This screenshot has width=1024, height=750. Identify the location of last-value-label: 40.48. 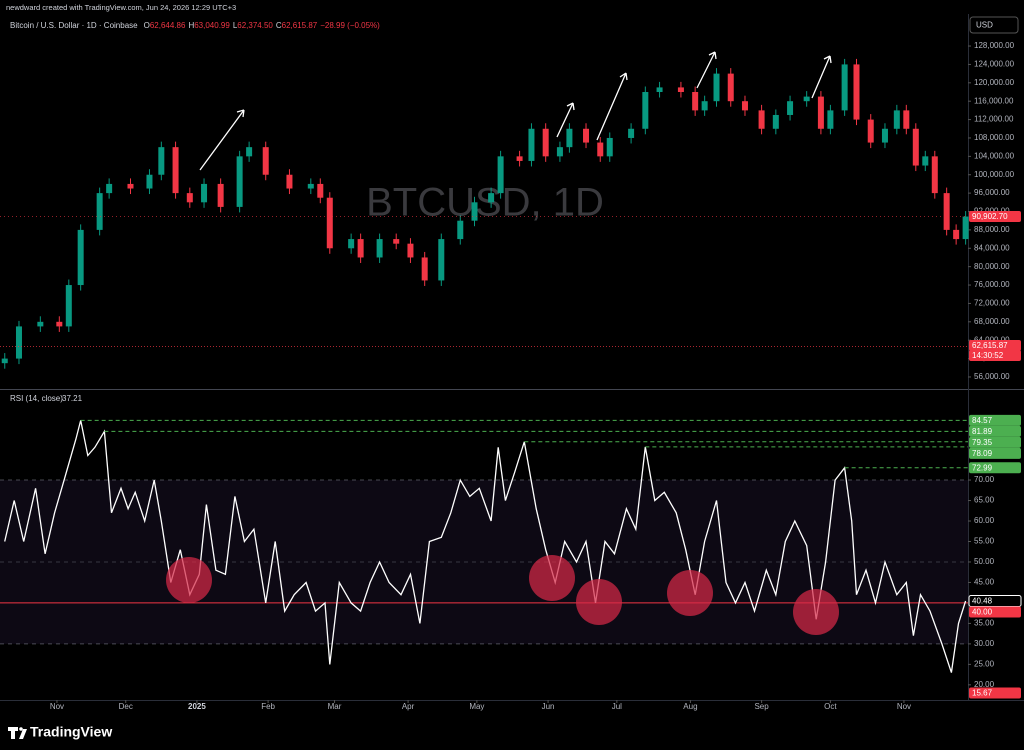
(982, 601).